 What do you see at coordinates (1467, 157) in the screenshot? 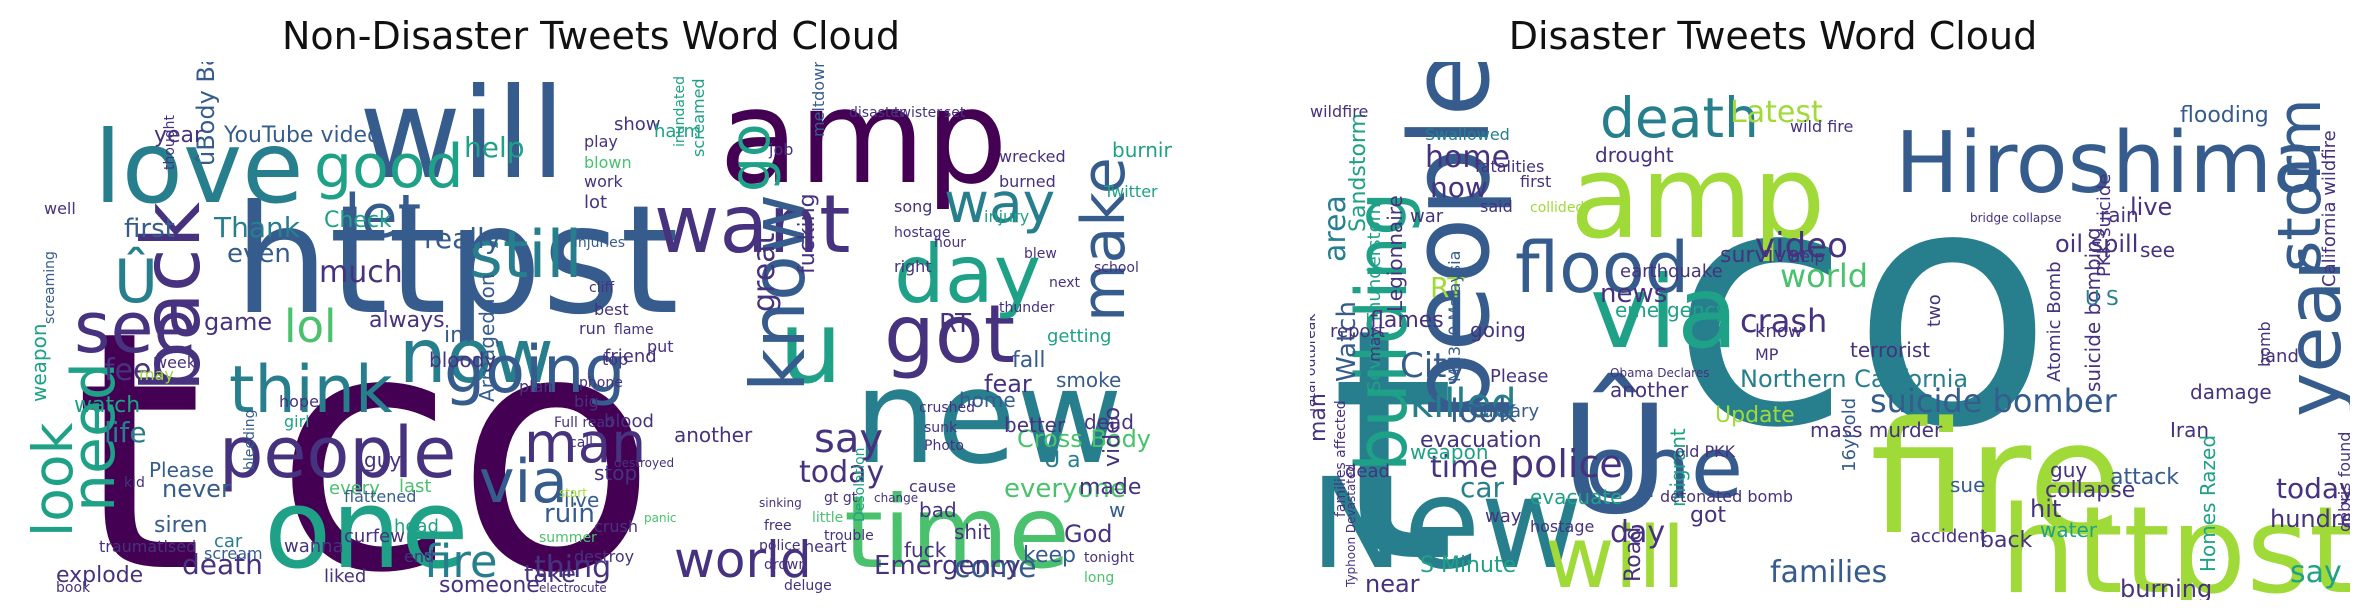
I see `word-home: home` at bounding box center [1467, 157].